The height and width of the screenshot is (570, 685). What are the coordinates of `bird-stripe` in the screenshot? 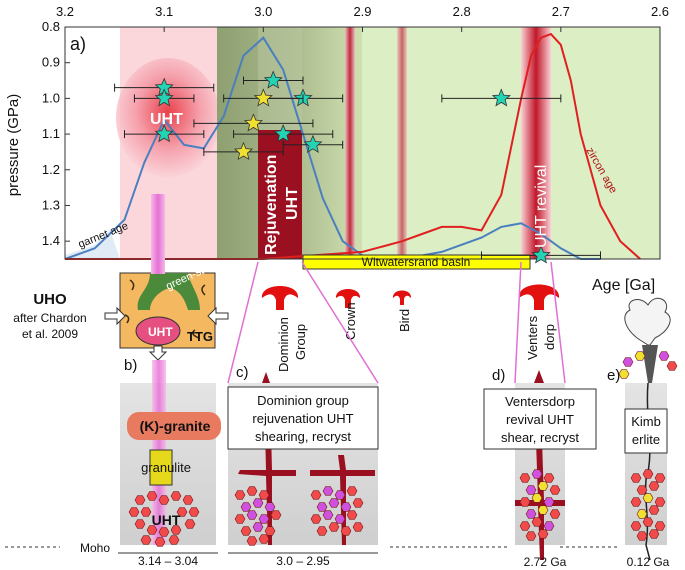 It's located at (402, 143).